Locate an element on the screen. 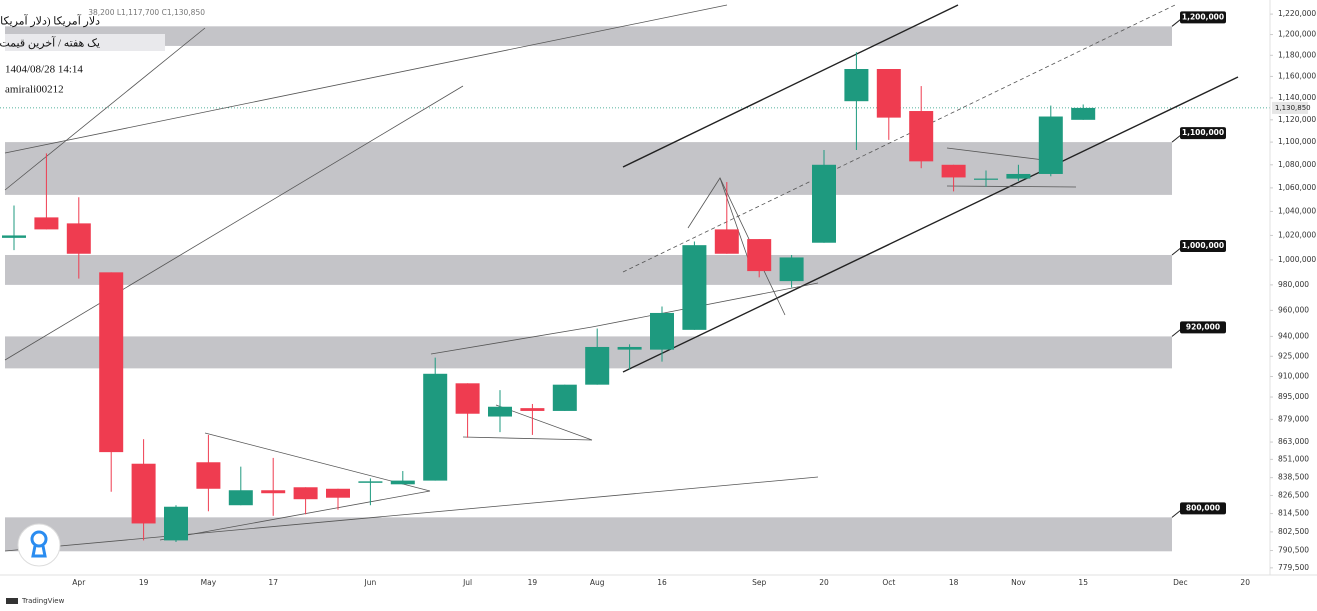 The width and height of the screenshot is (1317, 611). y-tick-label: 790,500 is located at coordinates (1293, 550).